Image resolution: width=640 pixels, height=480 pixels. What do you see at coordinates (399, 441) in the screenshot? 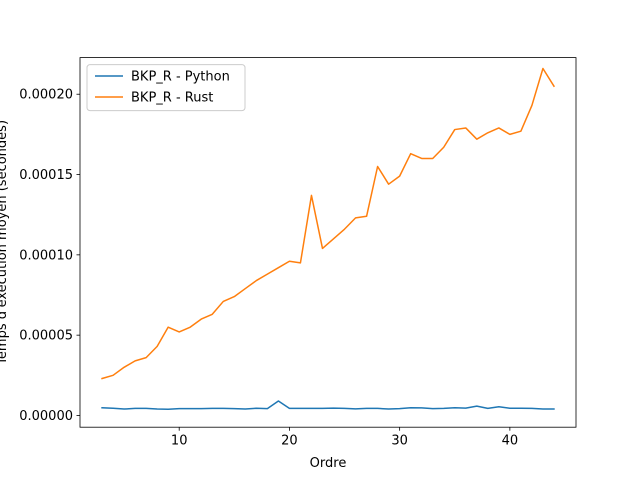
I see `x-tick-label: 30` at bounding box center [399, 441].